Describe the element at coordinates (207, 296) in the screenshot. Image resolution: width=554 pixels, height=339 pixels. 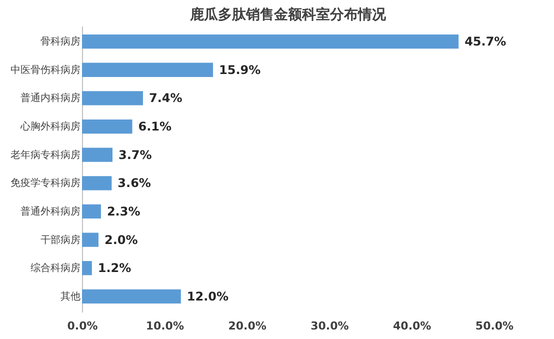
I see `data-label: 12.0%` at that location.